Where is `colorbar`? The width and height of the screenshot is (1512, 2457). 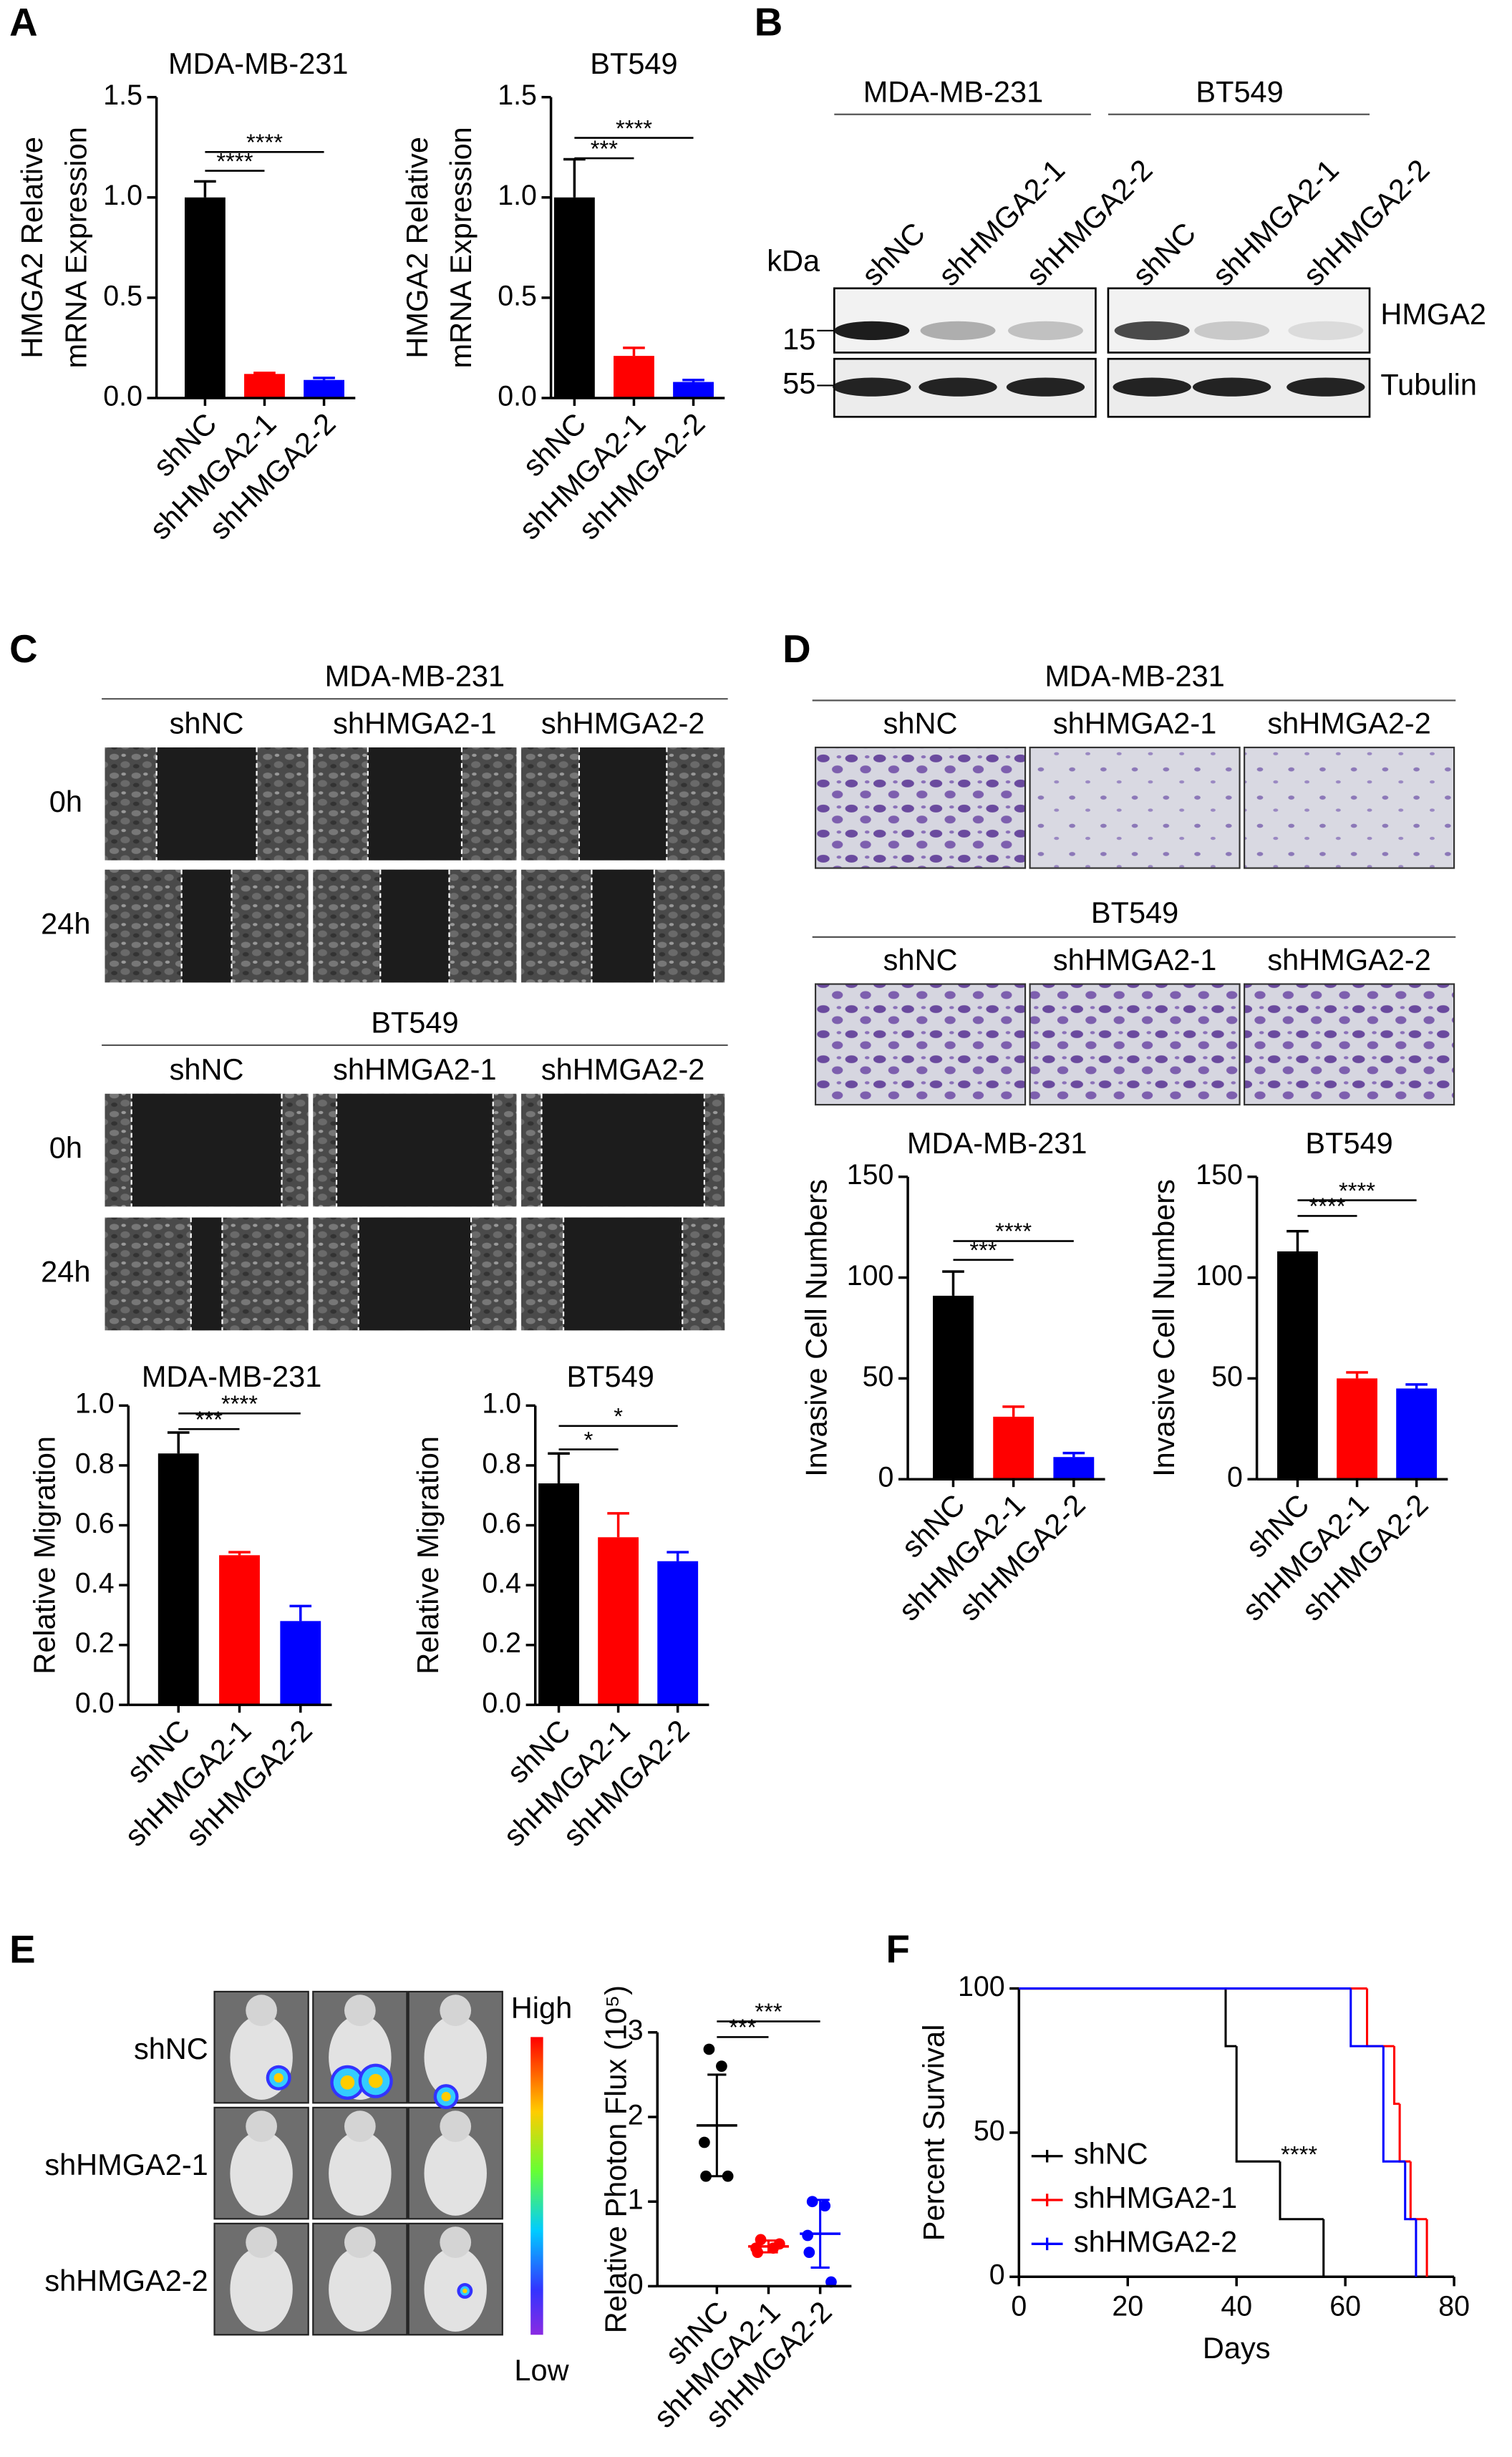 colorbar is located at coordinates (536, 2186).